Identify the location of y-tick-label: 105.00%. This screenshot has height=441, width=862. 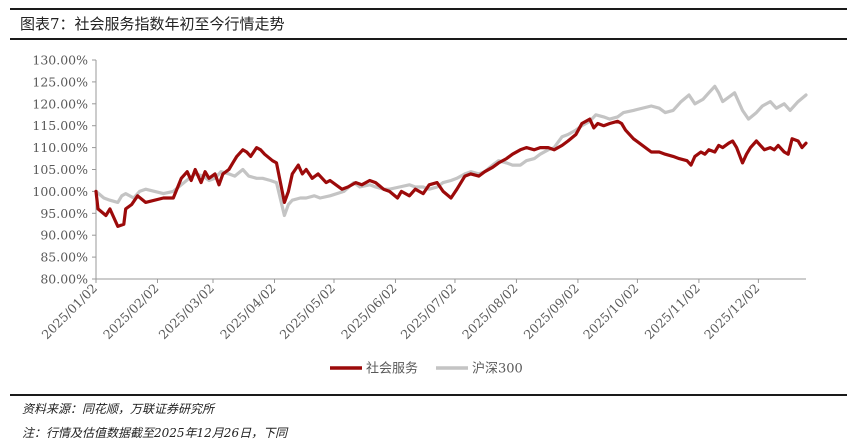
(60, 169).